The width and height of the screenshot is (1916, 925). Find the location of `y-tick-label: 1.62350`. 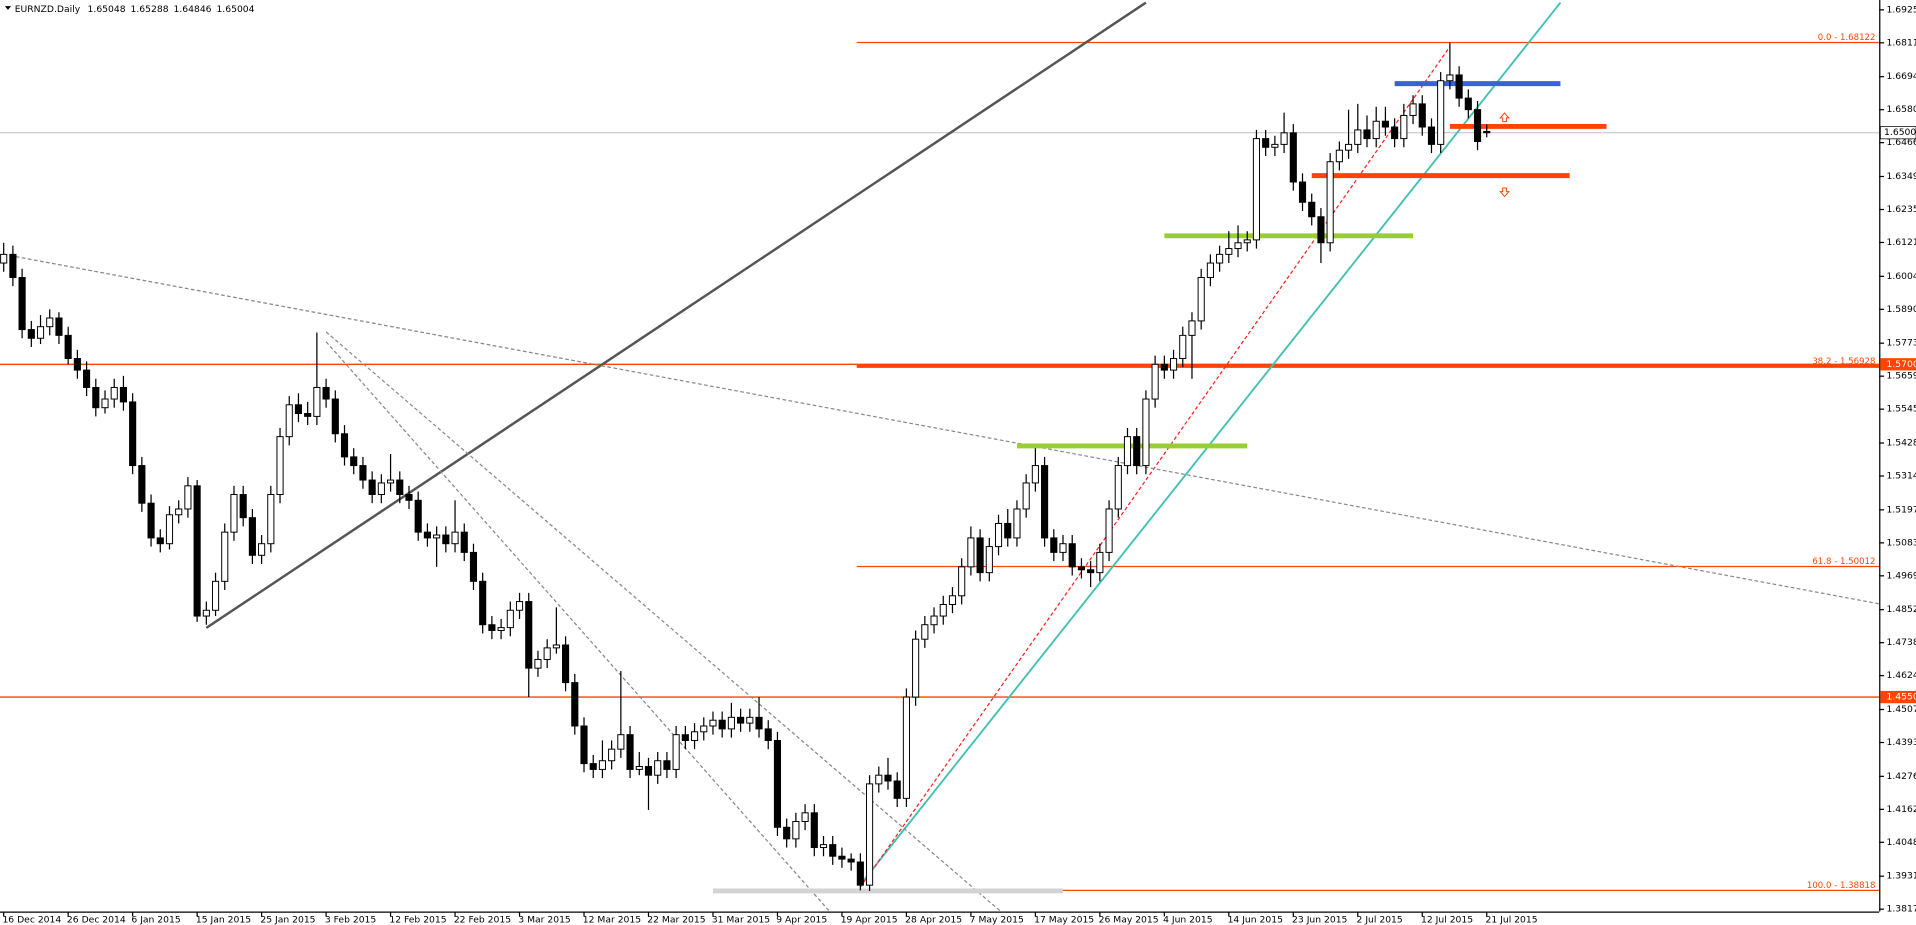

y-tick-label: 1.62350 is located at coordinates (1901, 209).